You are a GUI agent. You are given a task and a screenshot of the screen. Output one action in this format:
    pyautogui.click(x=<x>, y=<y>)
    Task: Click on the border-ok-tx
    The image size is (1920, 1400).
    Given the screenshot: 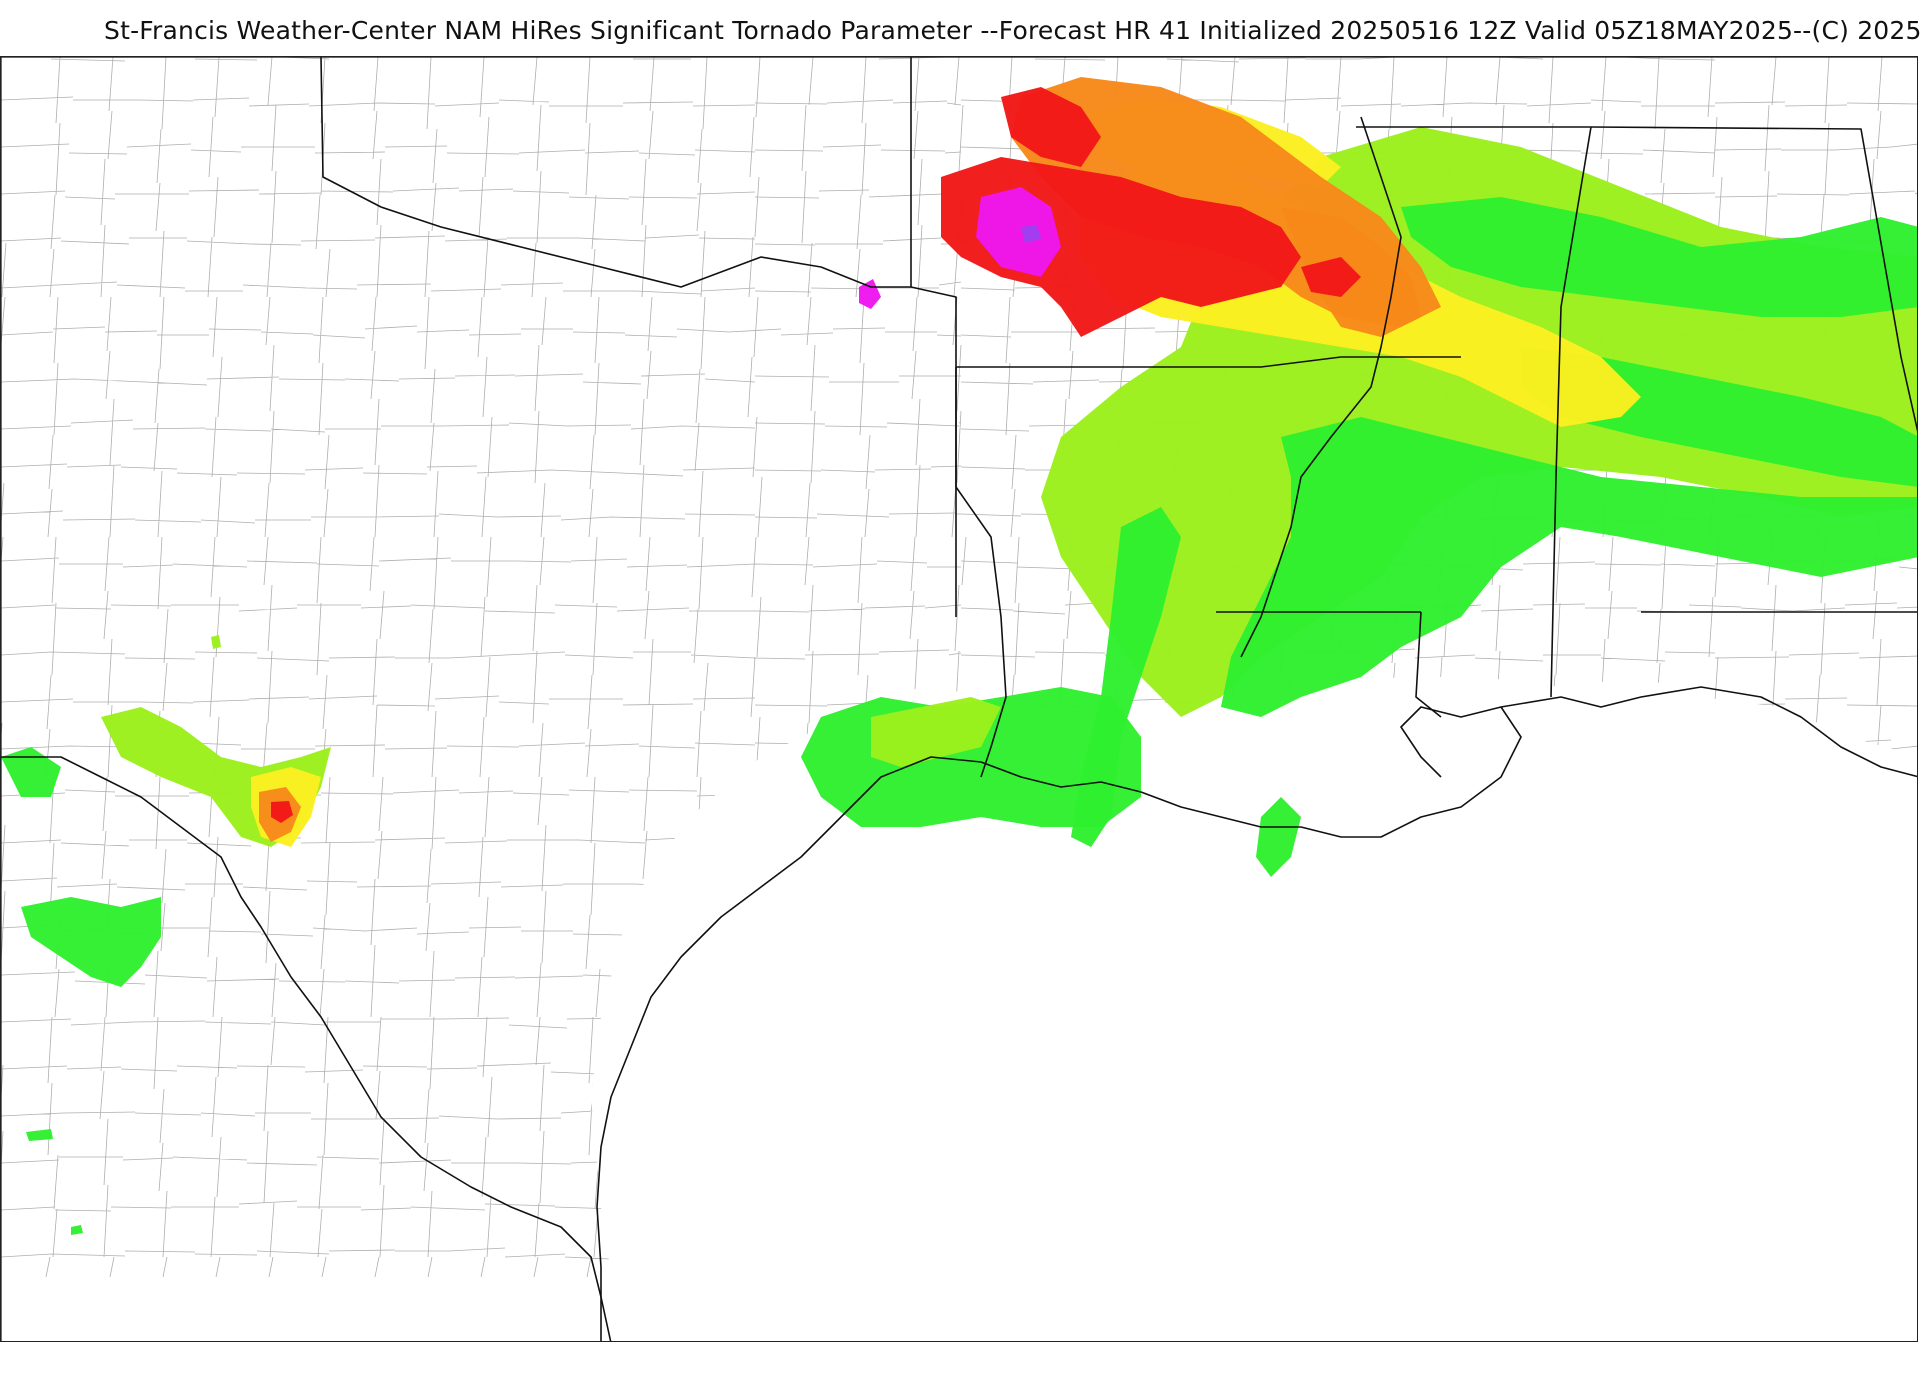 What is the action you would take?
    pyautogui.click(x=638, y=337)
    